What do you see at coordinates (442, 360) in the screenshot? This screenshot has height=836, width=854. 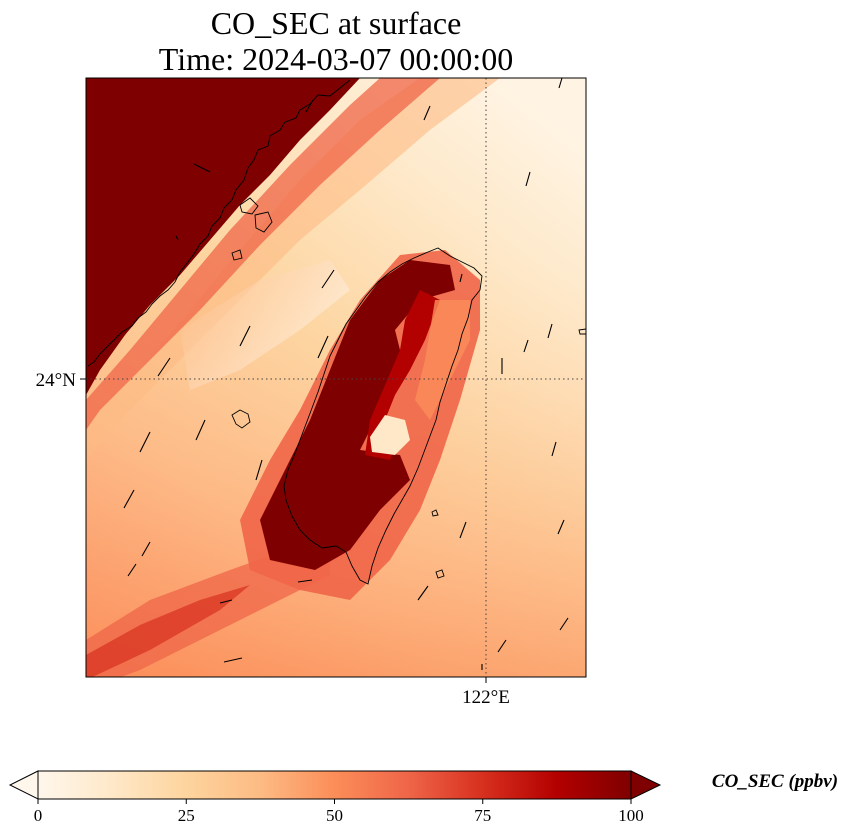 I see `taiwan-east-mid` at bounding box center [442, 360].